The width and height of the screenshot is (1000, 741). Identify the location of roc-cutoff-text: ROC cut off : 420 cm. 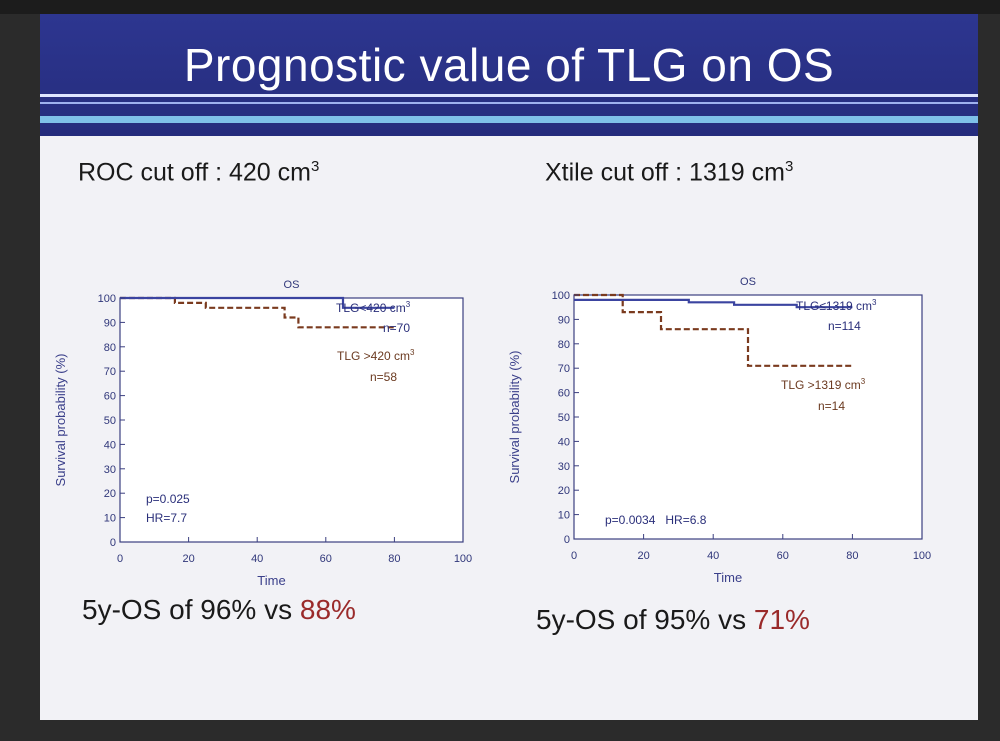
(194, 172).